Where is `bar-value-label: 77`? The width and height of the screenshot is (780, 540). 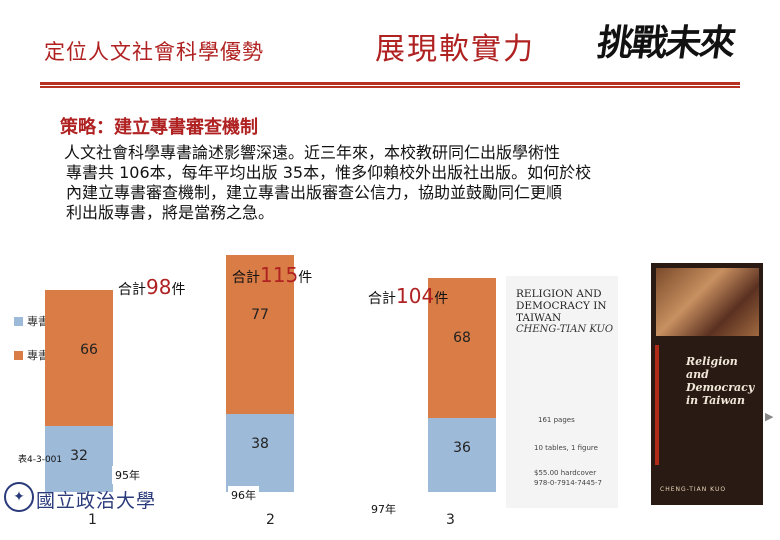 bar-value-label: 77 is located at coordinates (260, 315).